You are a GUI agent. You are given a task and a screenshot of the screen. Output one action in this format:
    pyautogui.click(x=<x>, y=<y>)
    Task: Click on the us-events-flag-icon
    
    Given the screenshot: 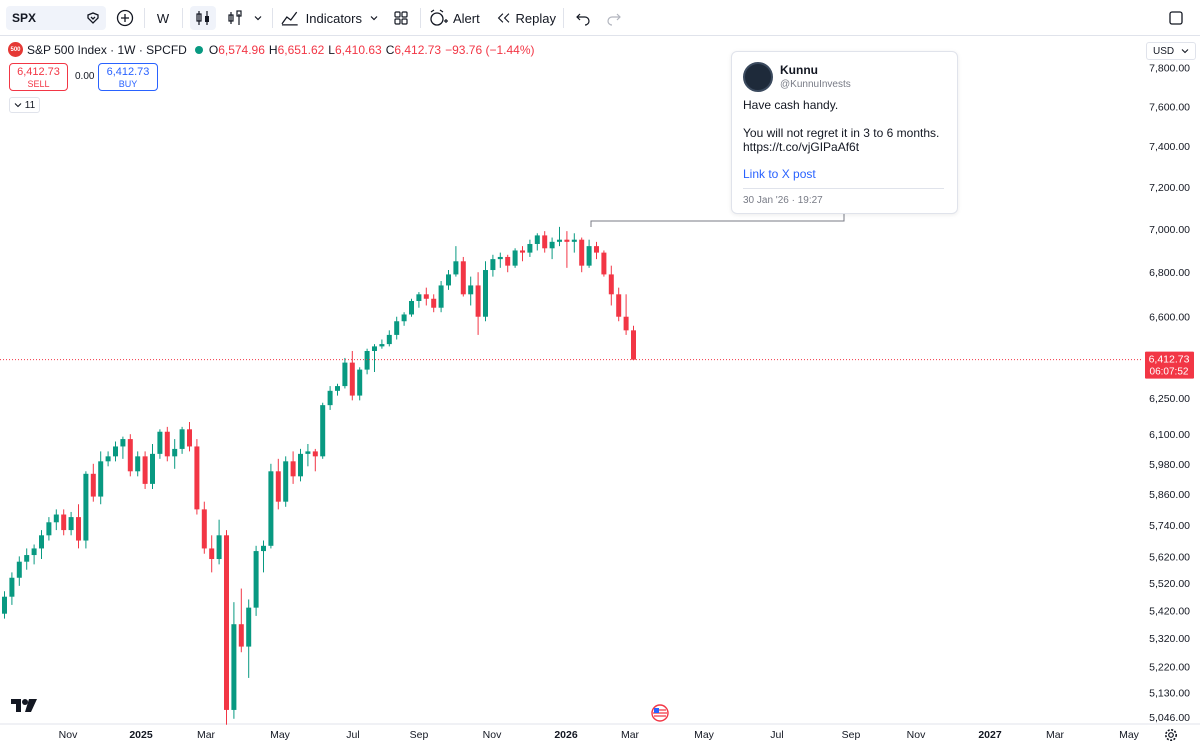 What is the action you would take?
    pyautogui.click(x=660, y=715)
    